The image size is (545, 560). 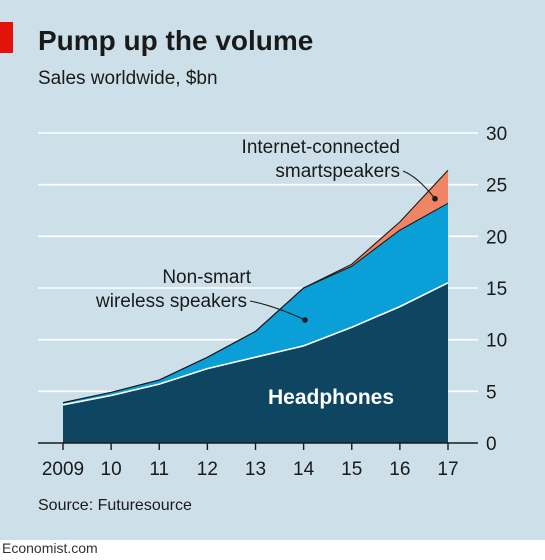 What do you see at coordinates (111, 469) in the screenshot?
I see `x-tick-label: 10` at bounding box center [111, 469].